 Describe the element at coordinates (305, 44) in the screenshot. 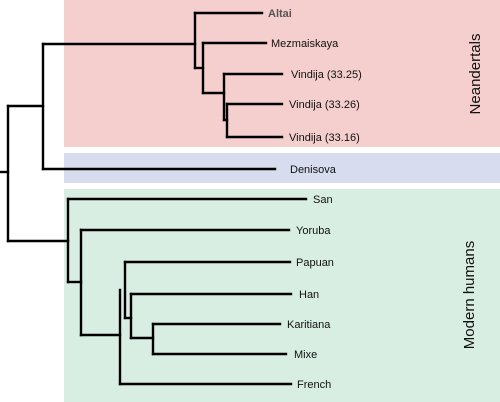

I see `leaf-label-mezmaiskaya: Mezmaiskaya` at that location.